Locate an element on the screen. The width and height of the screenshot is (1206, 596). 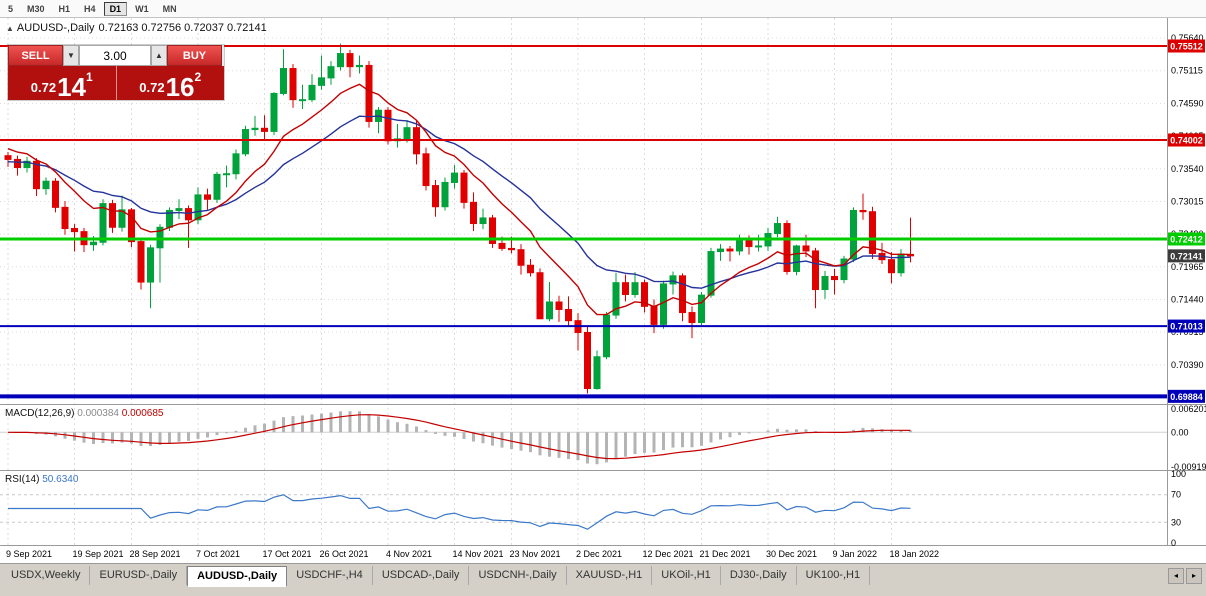
volume-input is located at coordinates (115, 55).